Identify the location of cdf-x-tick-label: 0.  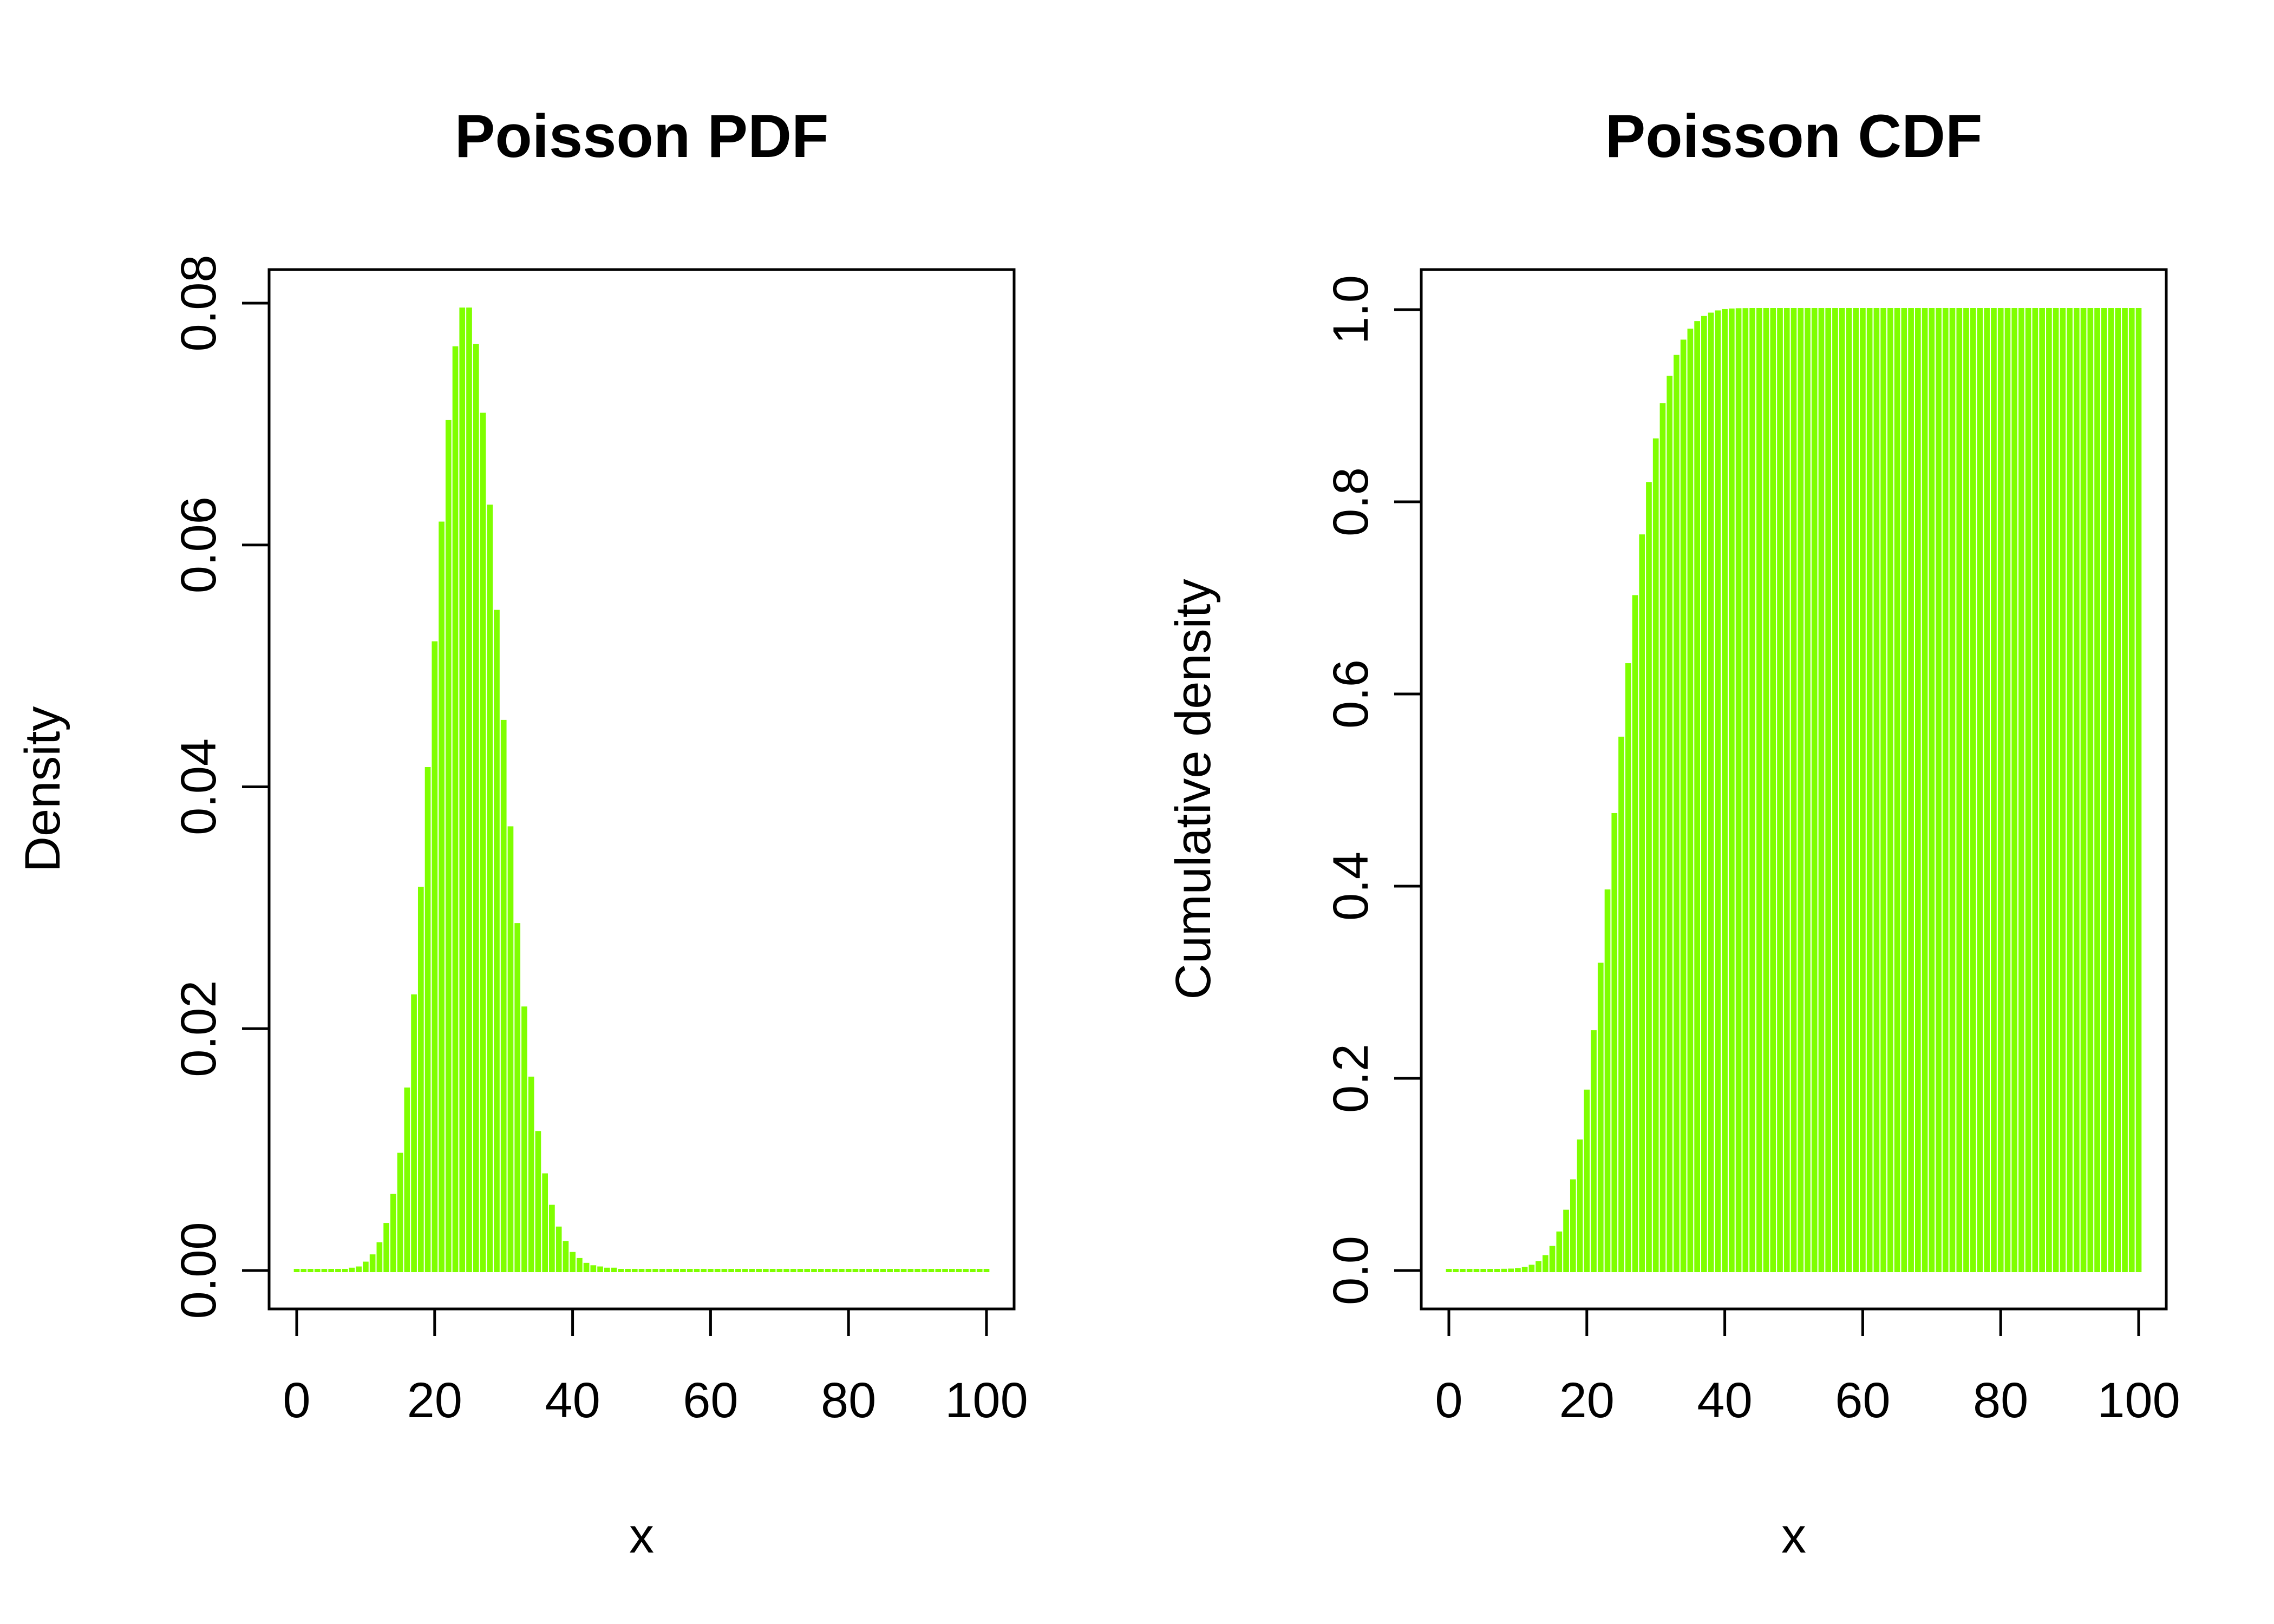
(1449, 1400).